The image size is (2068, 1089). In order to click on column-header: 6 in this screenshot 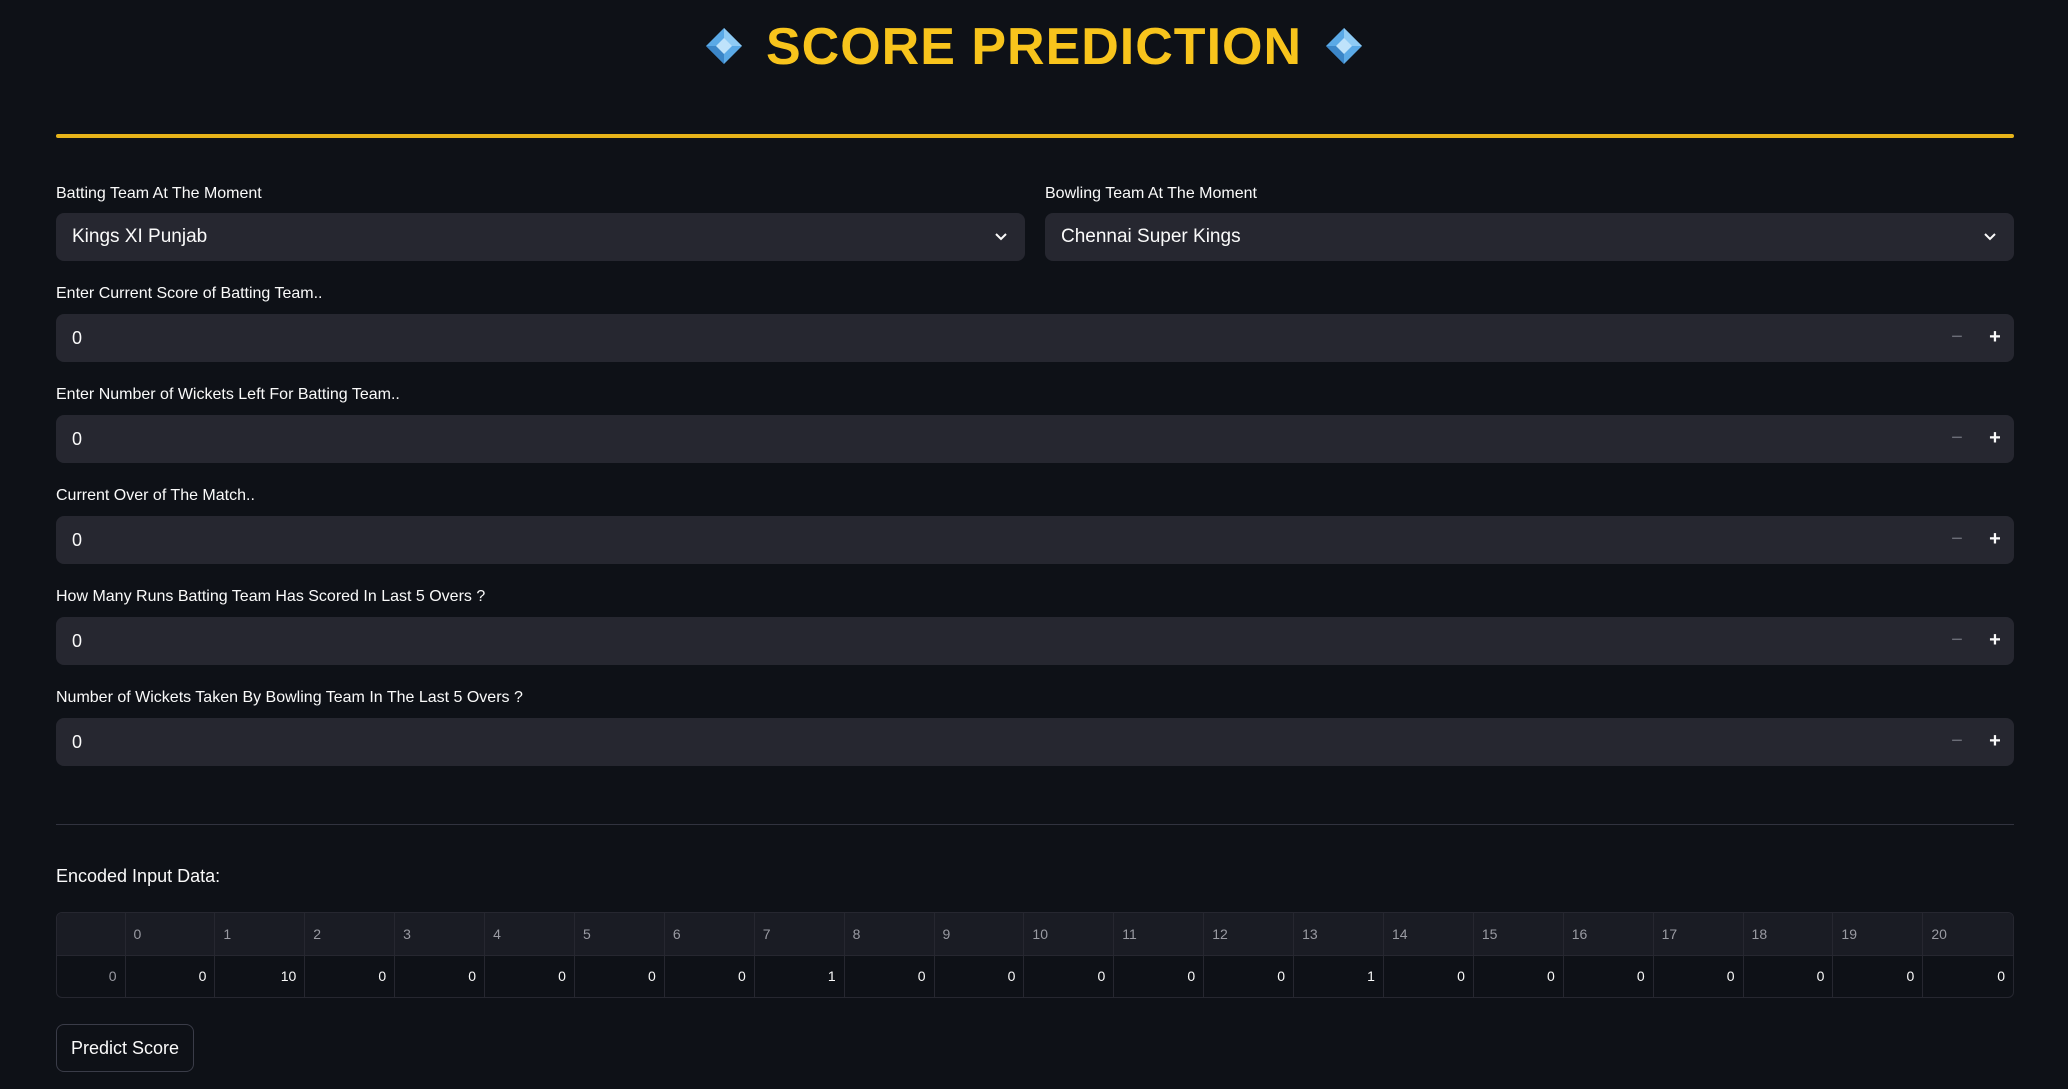, I will do `click(709, 934)`.